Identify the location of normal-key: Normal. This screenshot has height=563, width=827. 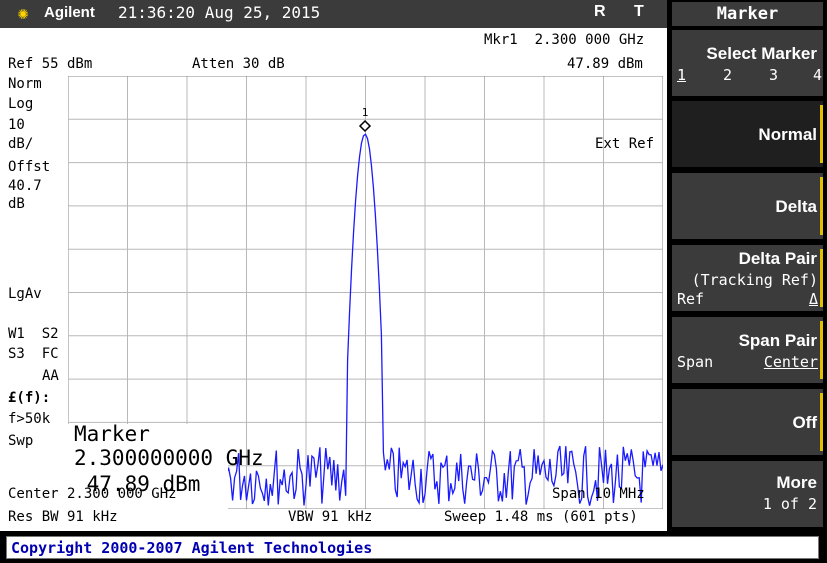
(747, 134).